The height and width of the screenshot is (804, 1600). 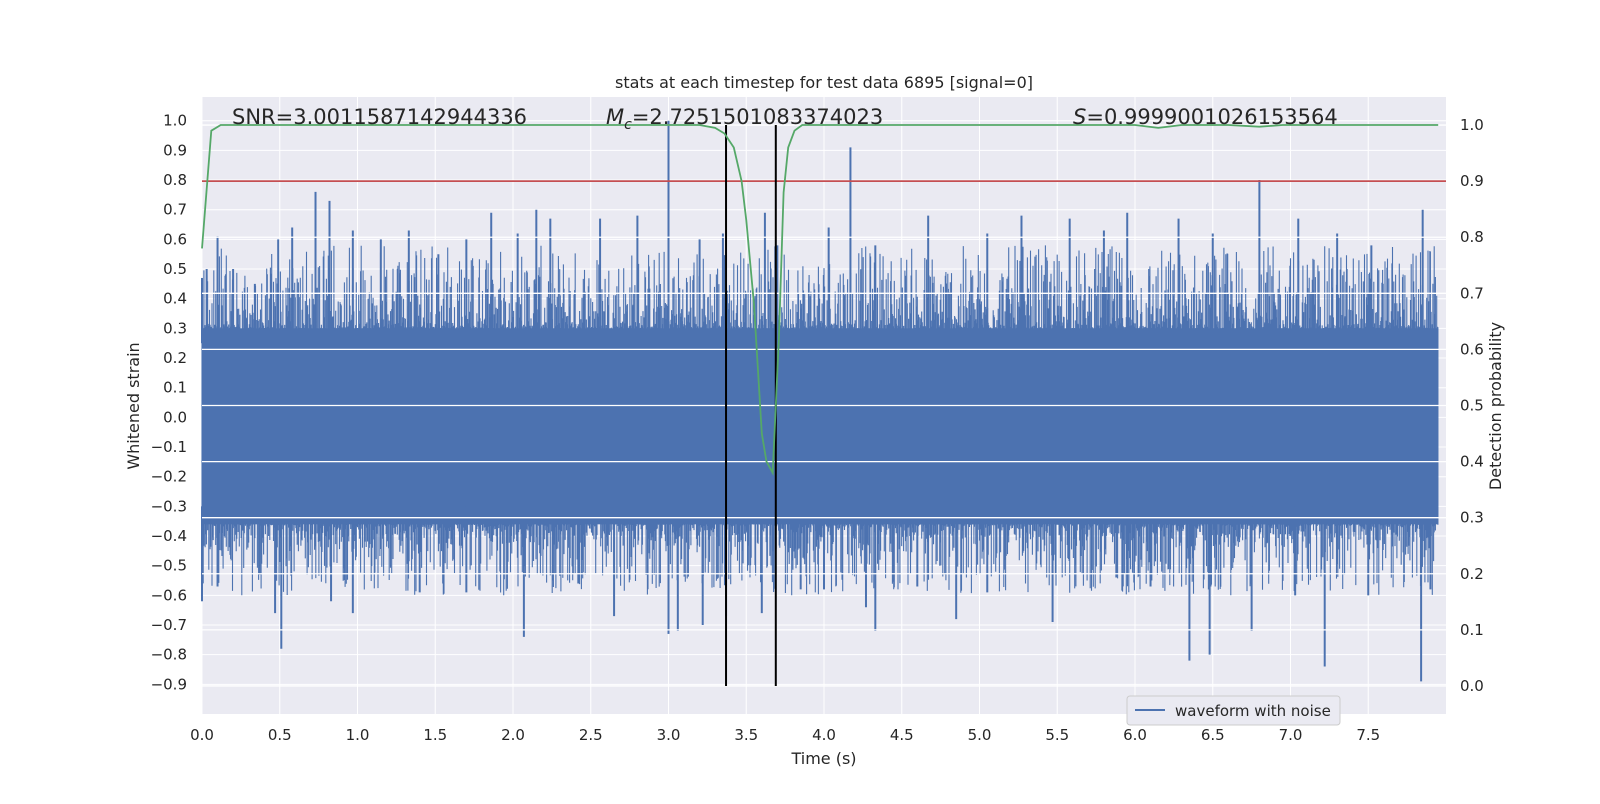 What do you see at coordinates (1213, 735) in the screenshot?
I see `x-tick-label: 6.5` at bounding box center [1213, 735].